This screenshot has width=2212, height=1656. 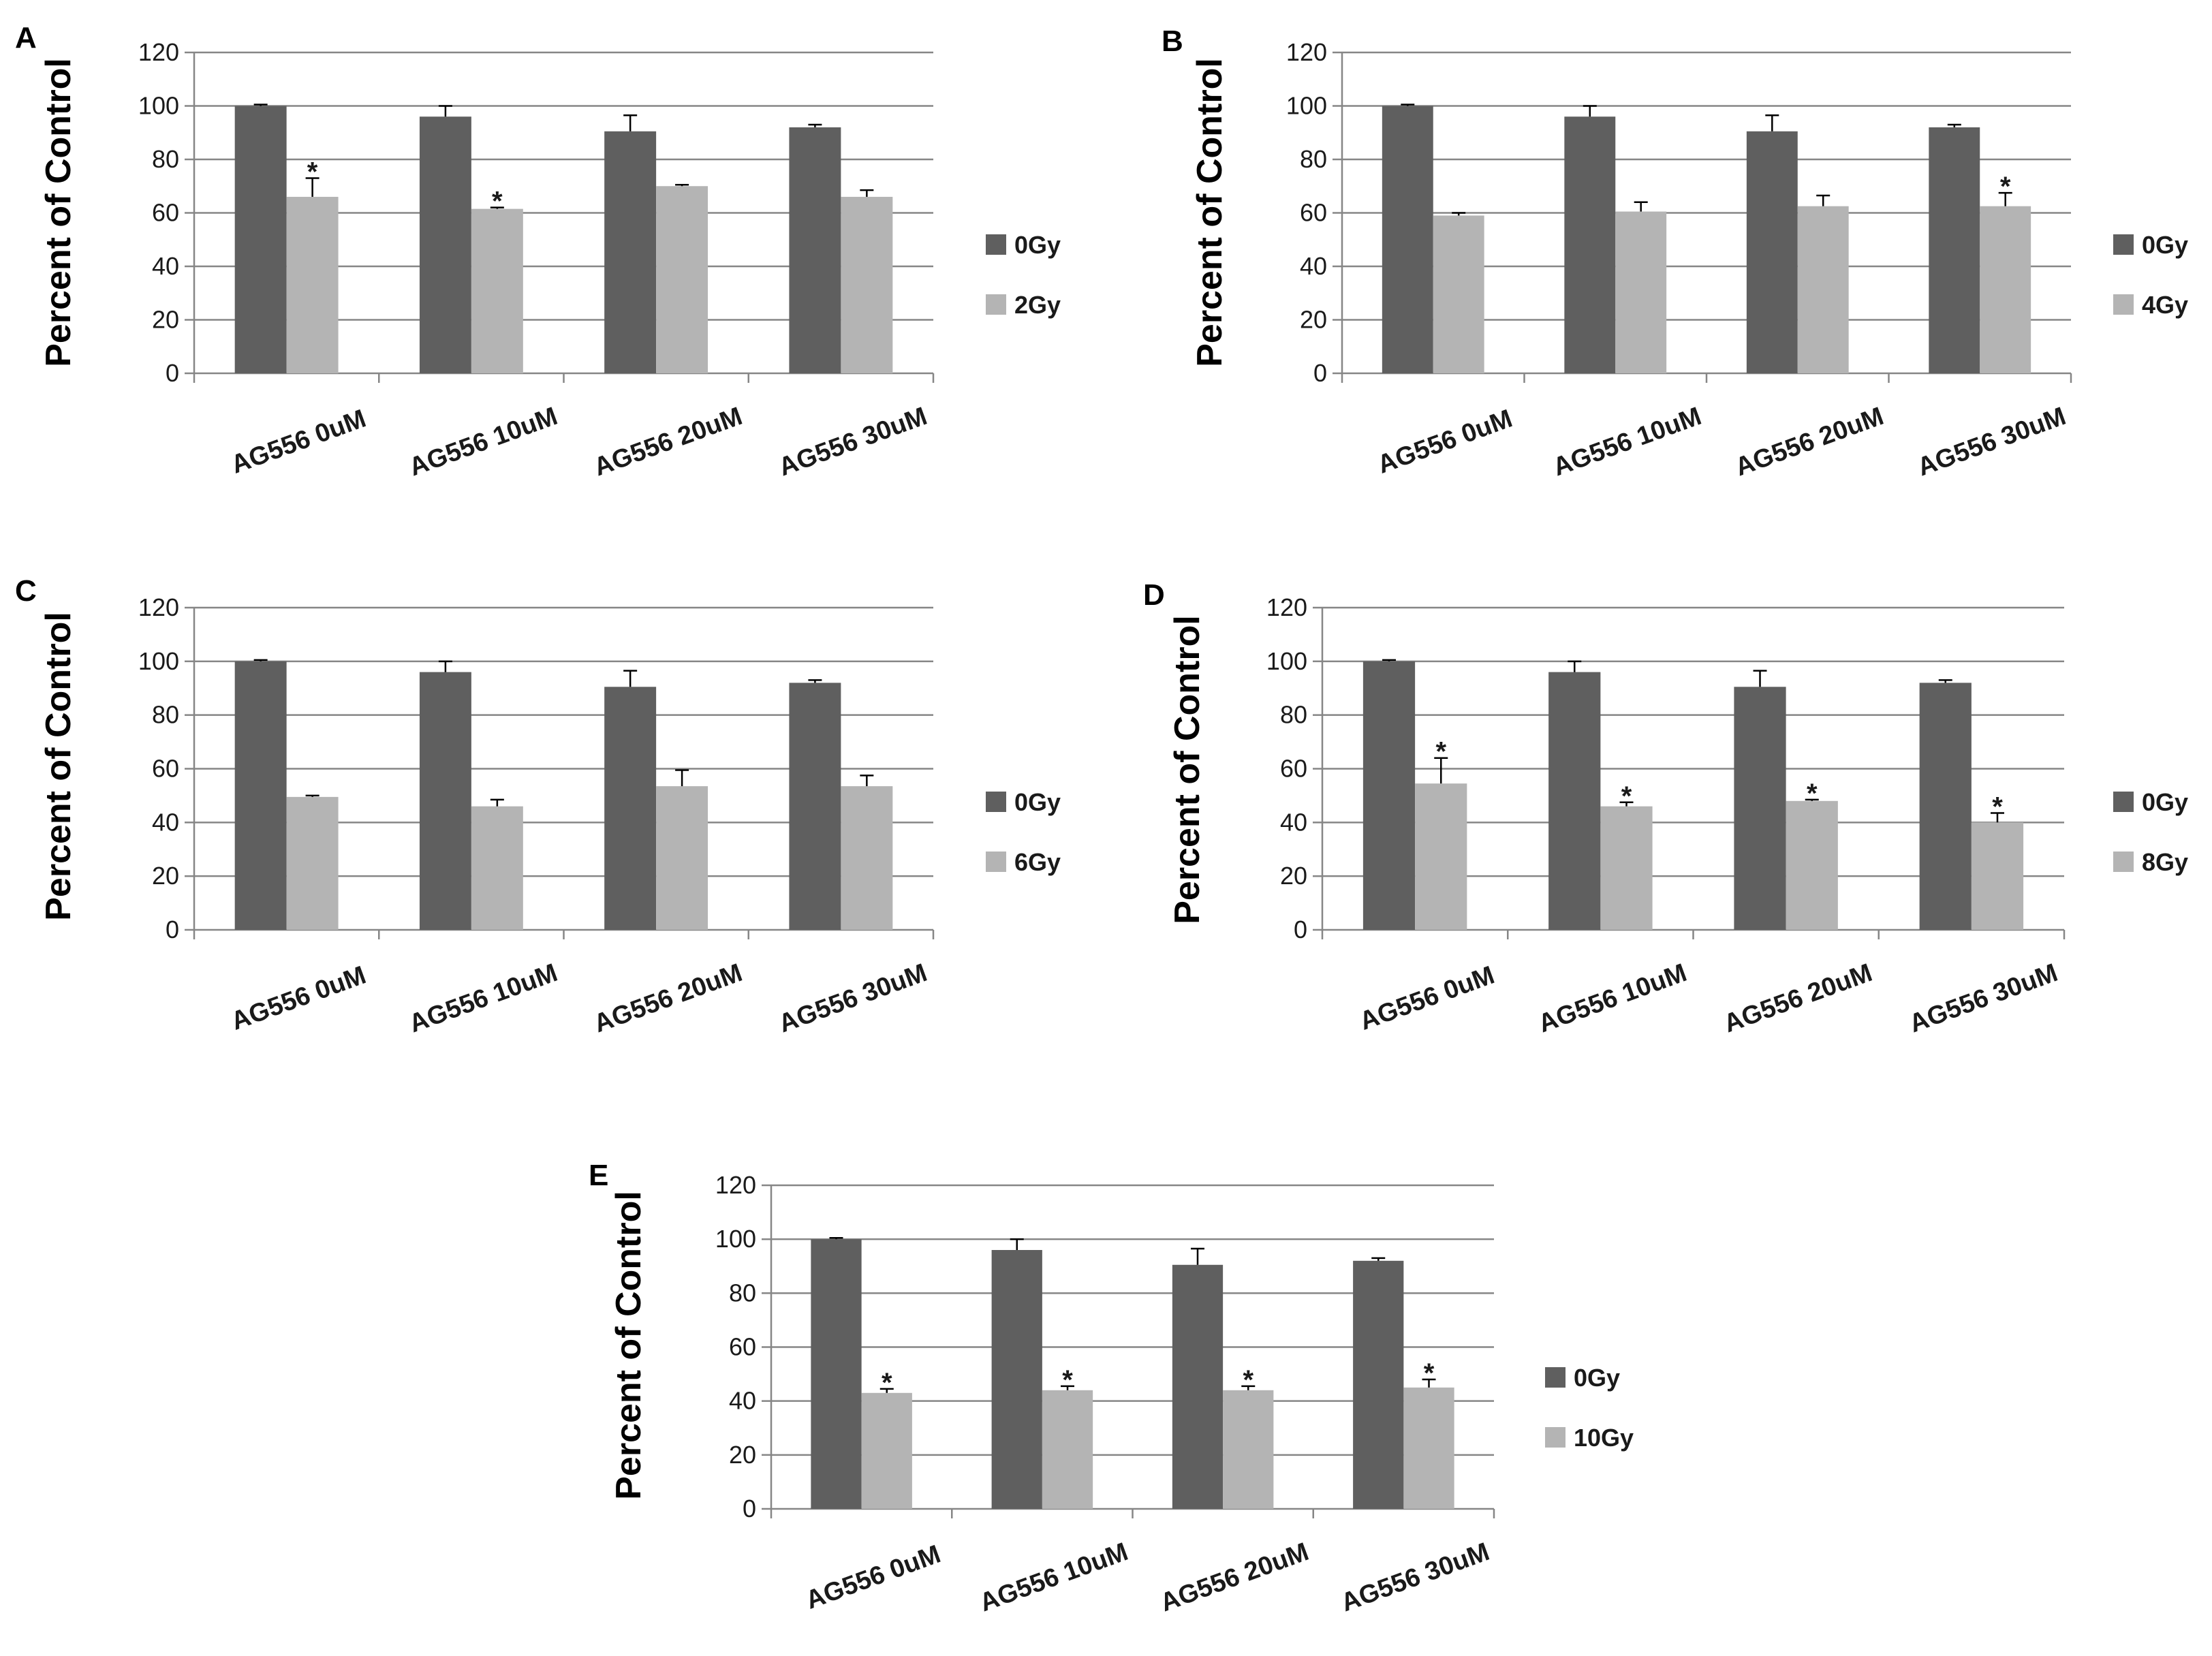 I want to click on x-category-label: AG556 30uM, so click(x=1415, y=1577).